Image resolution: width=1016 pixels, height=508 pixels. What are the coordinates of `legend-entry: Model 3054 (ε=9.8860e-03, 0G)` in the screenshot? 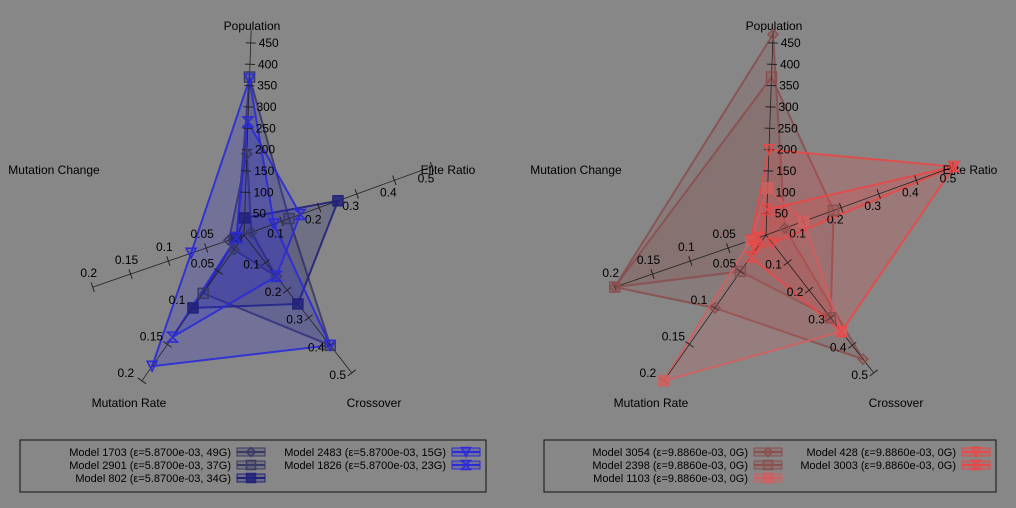 It's located at (670, 453).